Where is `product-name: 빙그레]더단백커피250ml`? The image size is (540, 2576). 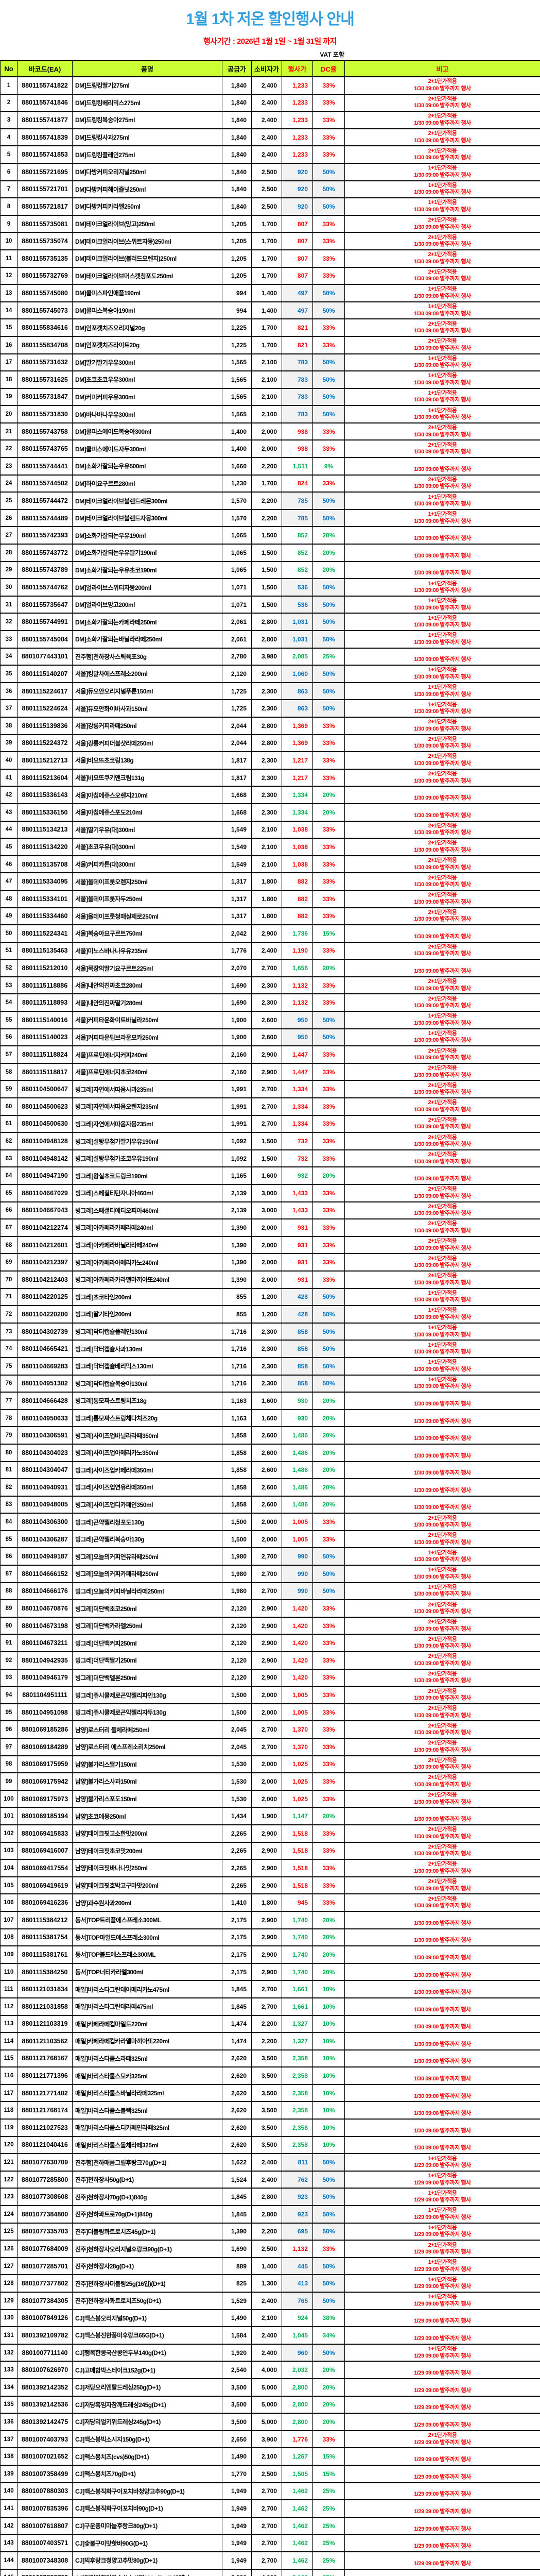
product-name: 빙그레]더단백커피250ml is located at coordinates (147, 1643).